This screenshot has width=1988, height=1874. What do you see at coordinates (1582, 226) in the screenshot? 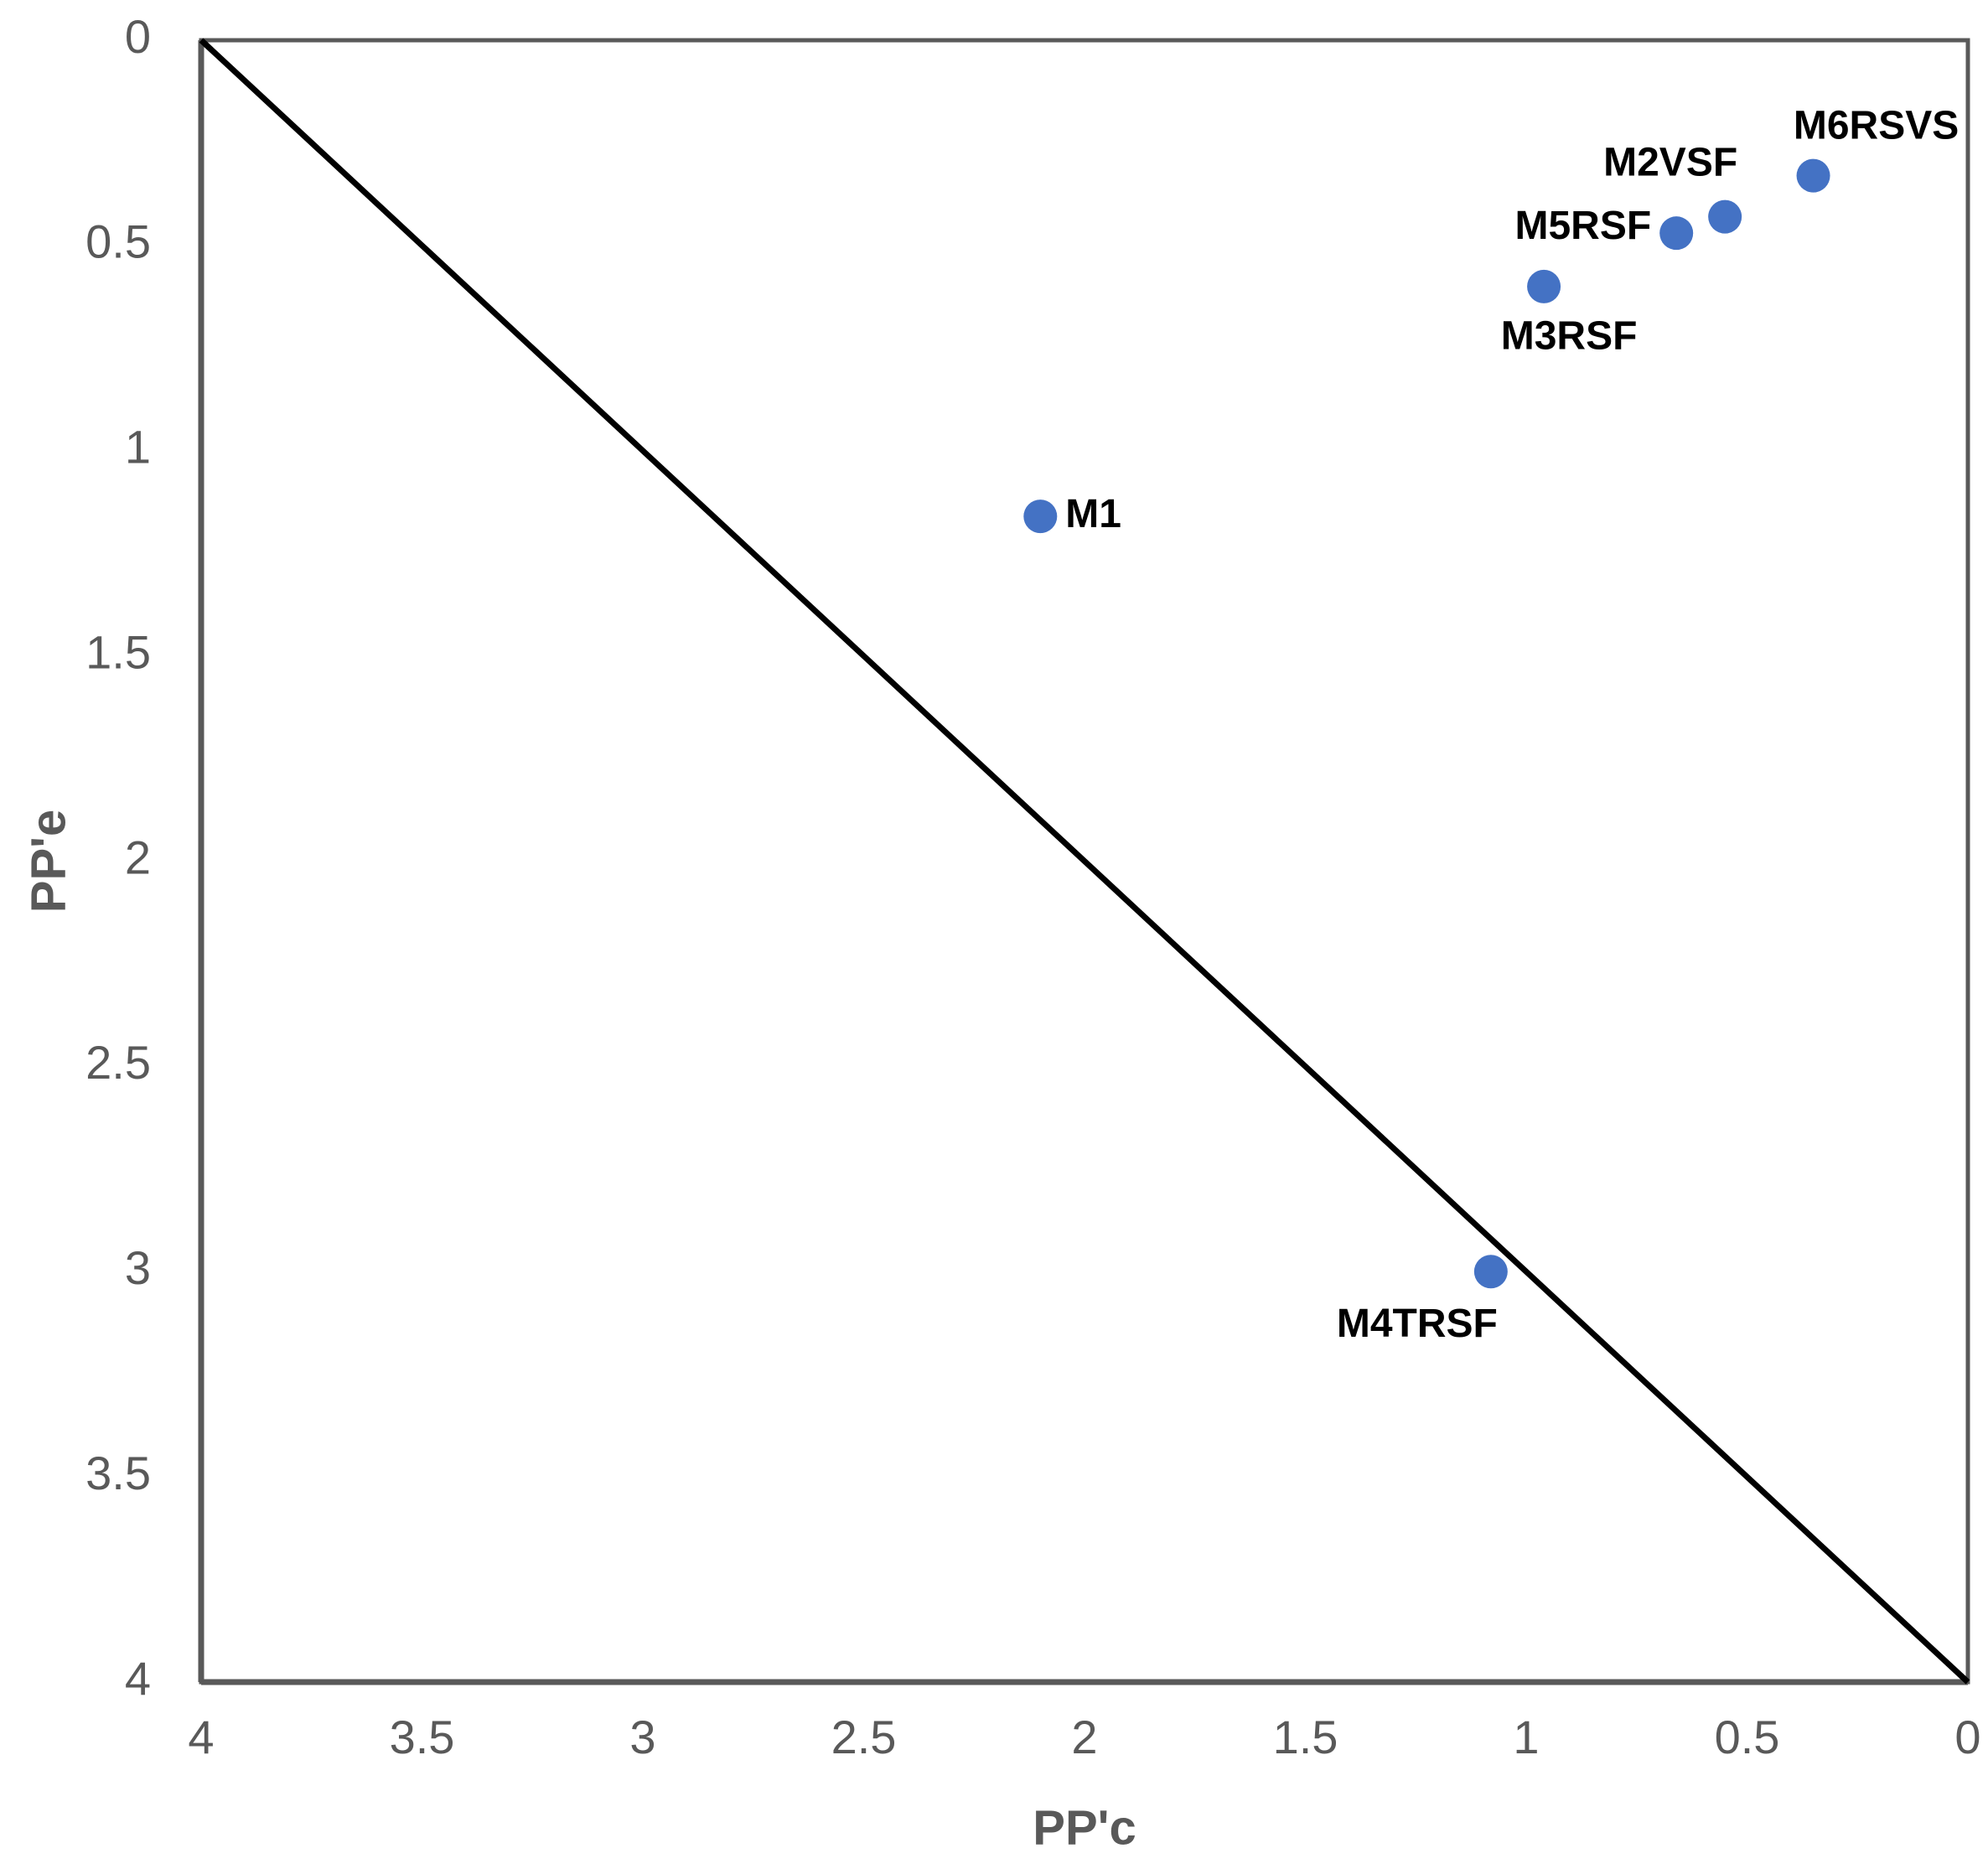
I see `data-label: M5RSF` at bounding box center [1582, 226].